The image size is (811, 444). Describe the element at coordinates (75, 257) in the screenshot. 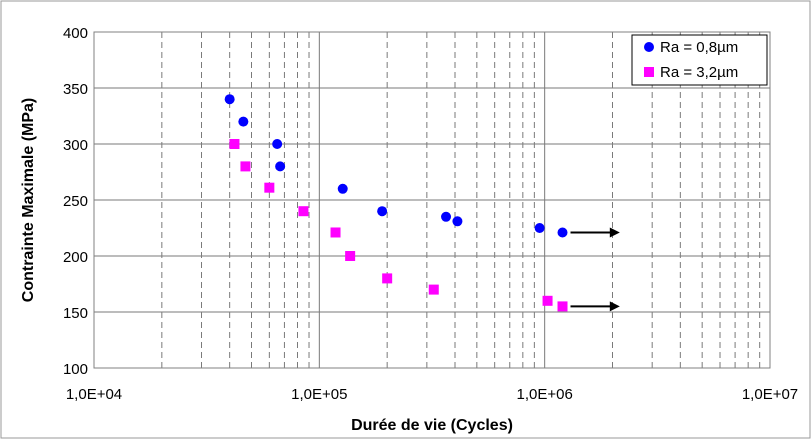

I see `y-tick-label: 200` at that location.